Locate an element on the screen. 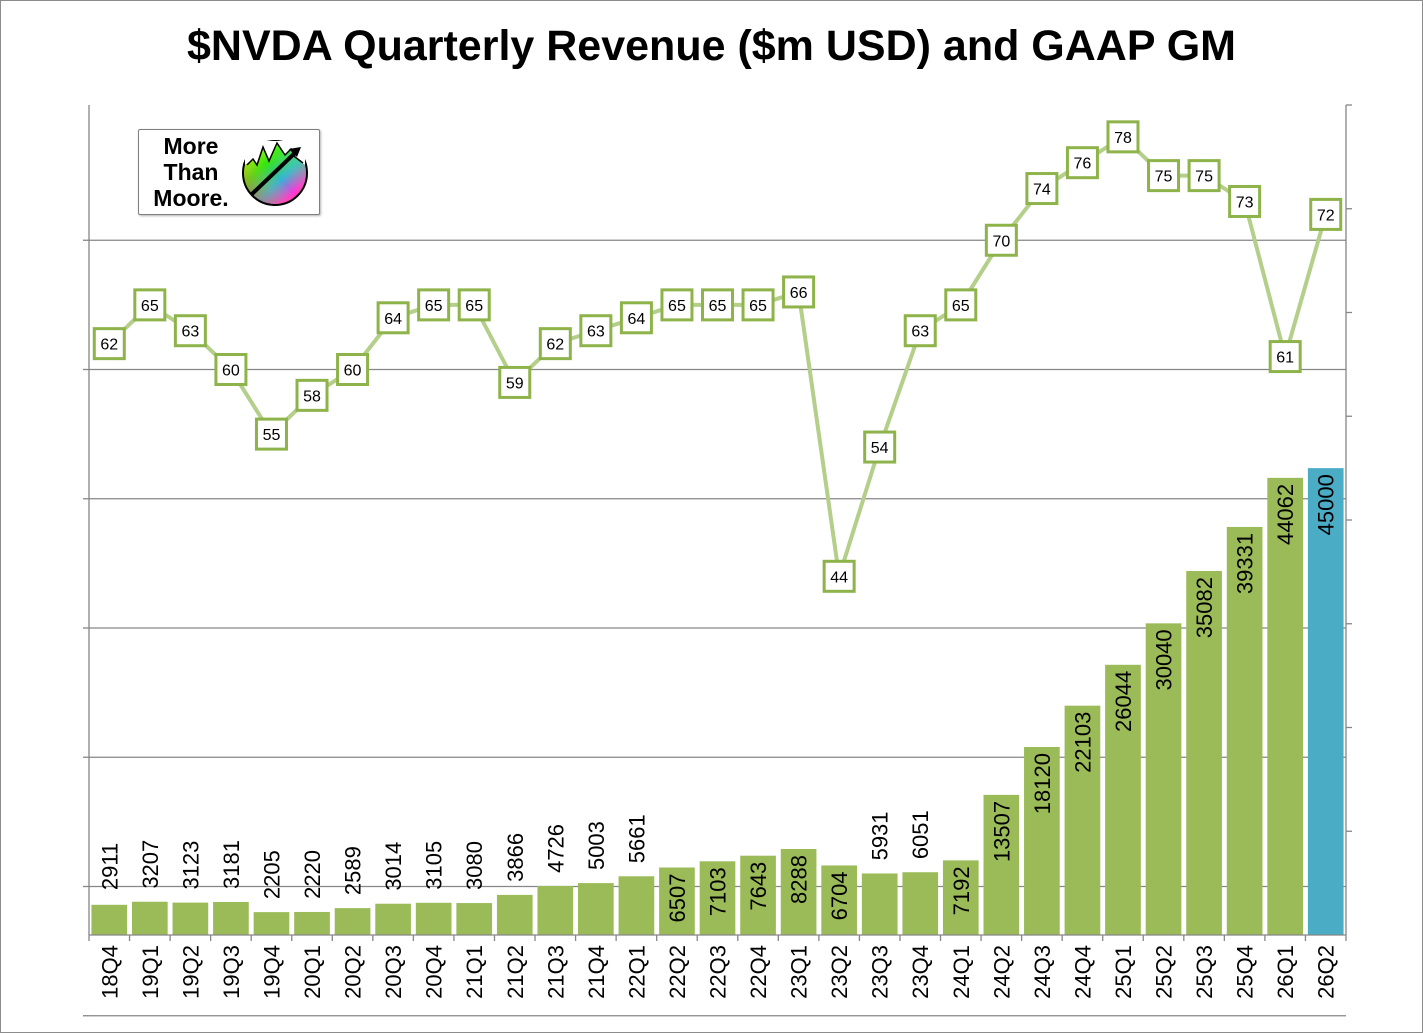 The image size is (1423, 1033). bar-value-label: 7192 is located at coordinates (961, 890).